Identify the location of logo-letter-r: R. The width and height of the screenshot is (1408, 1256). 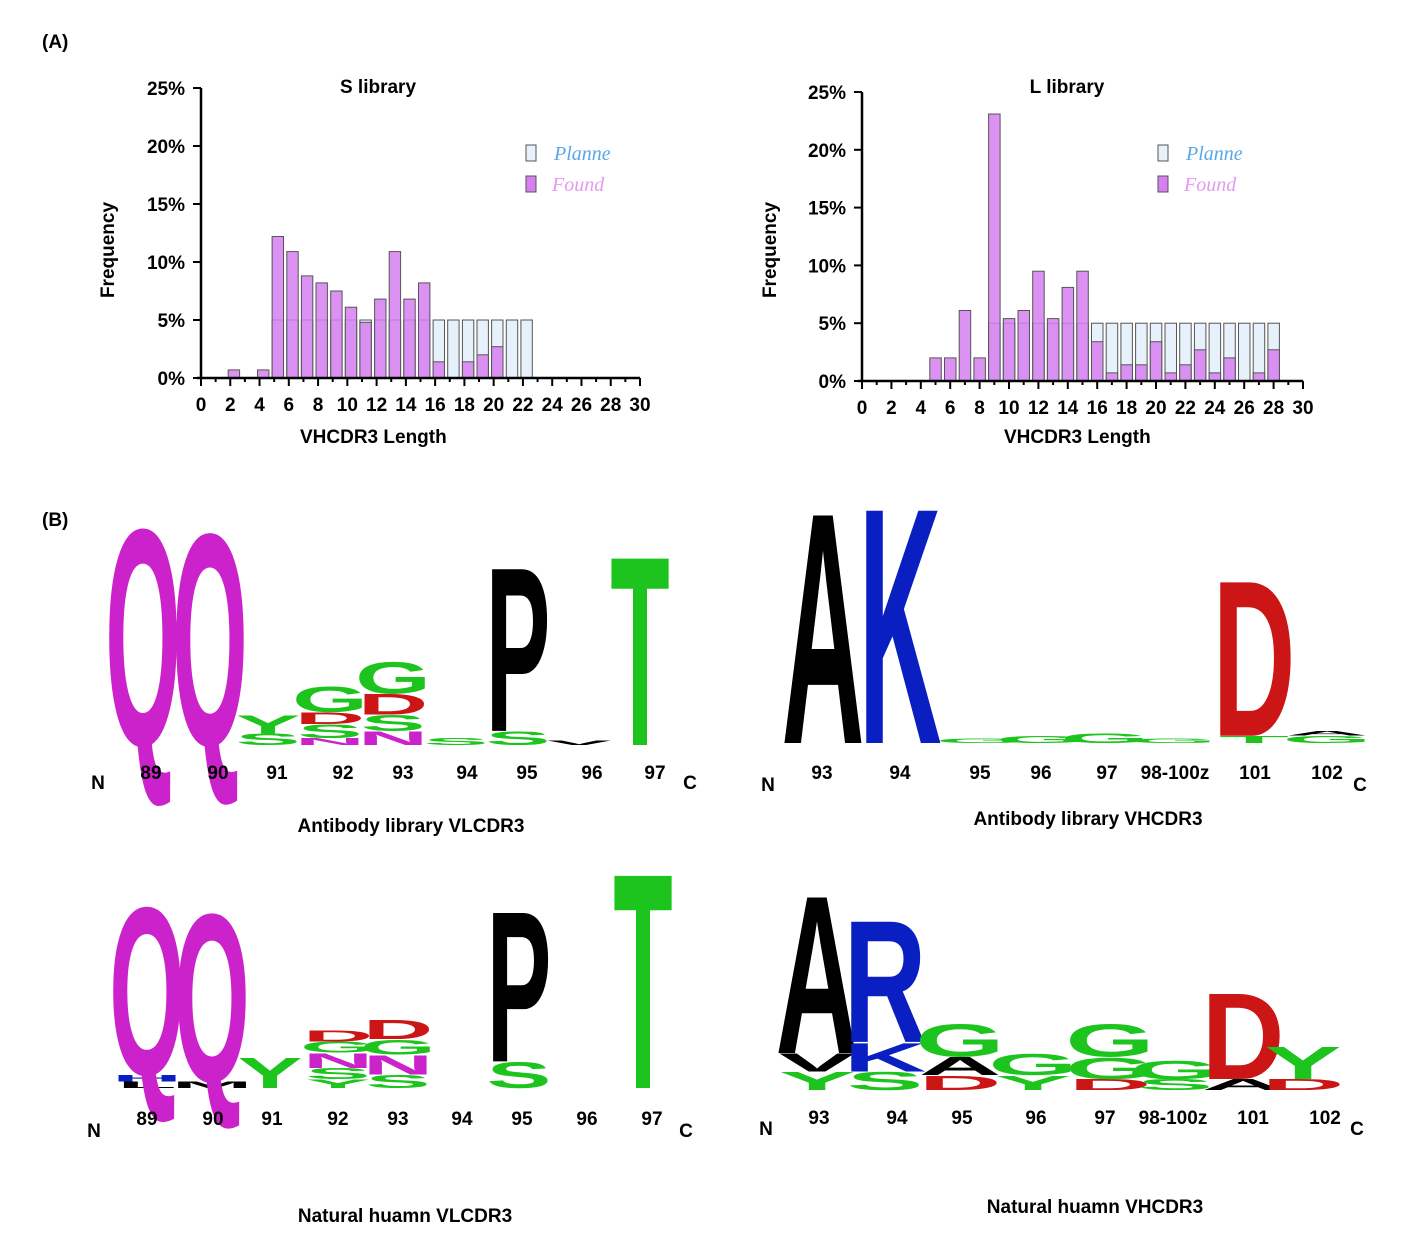
(885, 982).